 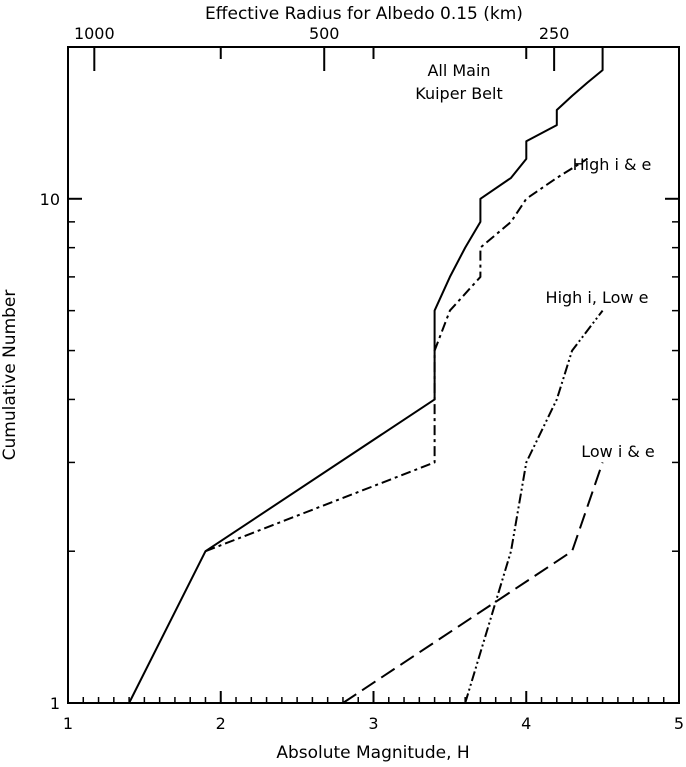 What do you see at coordinates (618, 451) in the screenshot?
I see `series-label-4: Low i & e` at bounding box center [618, 451].